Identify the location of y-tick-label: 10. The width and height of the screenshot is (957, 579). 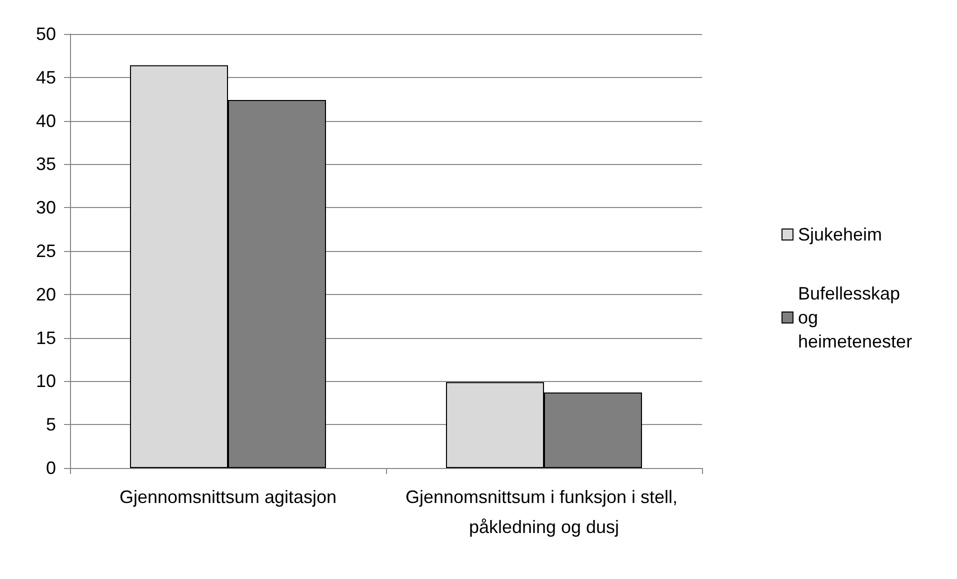
(46, 381).